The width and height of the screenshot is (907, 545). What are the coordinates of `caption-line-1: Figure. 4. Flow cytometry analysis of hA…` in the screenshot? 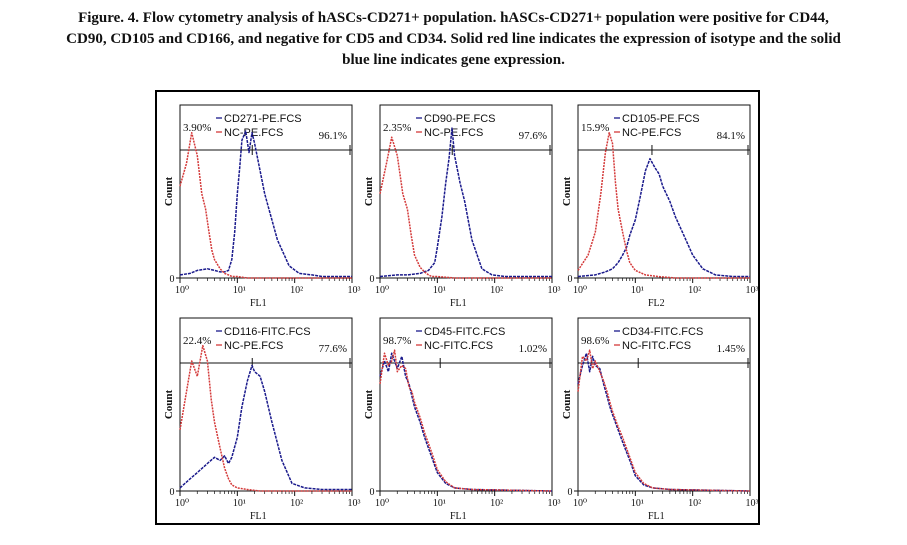 It's located at (453, 18).